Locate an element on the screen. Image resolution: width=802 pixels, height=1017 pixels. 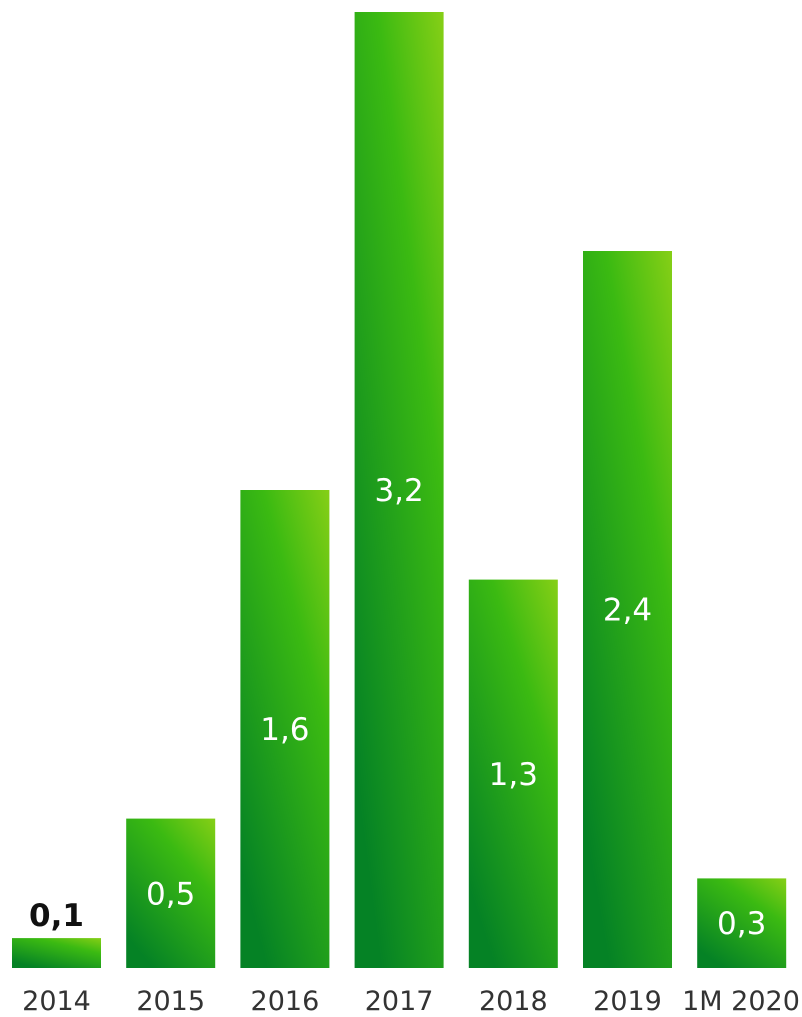
bar-2015 is located at coordinates (171, 893).